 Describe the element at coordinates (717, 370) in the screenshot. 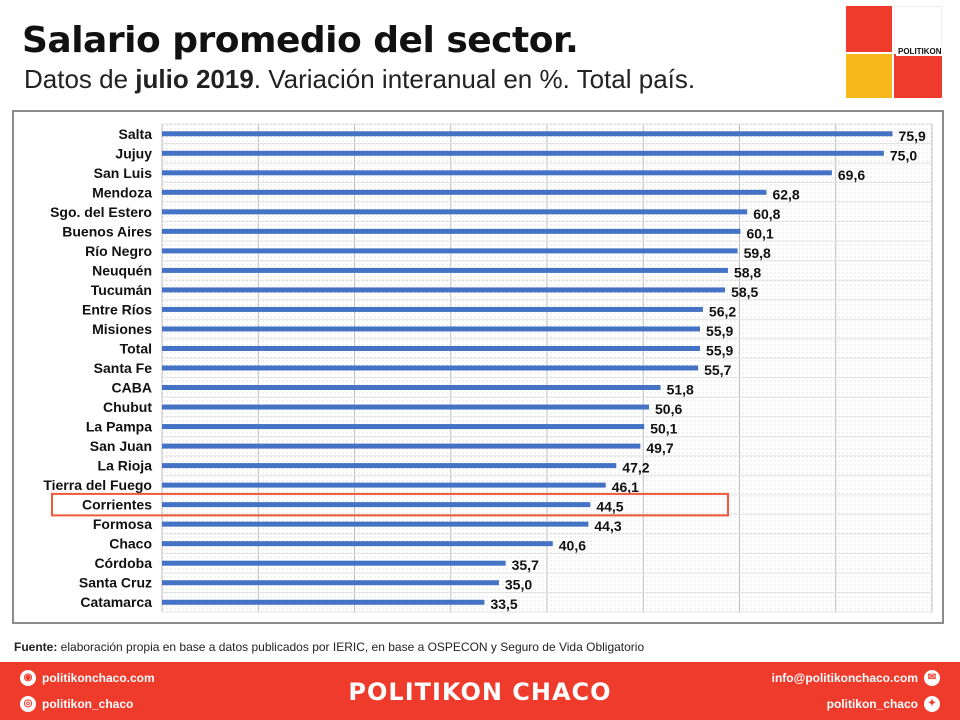

I see `data-label: 55,7` at that location.